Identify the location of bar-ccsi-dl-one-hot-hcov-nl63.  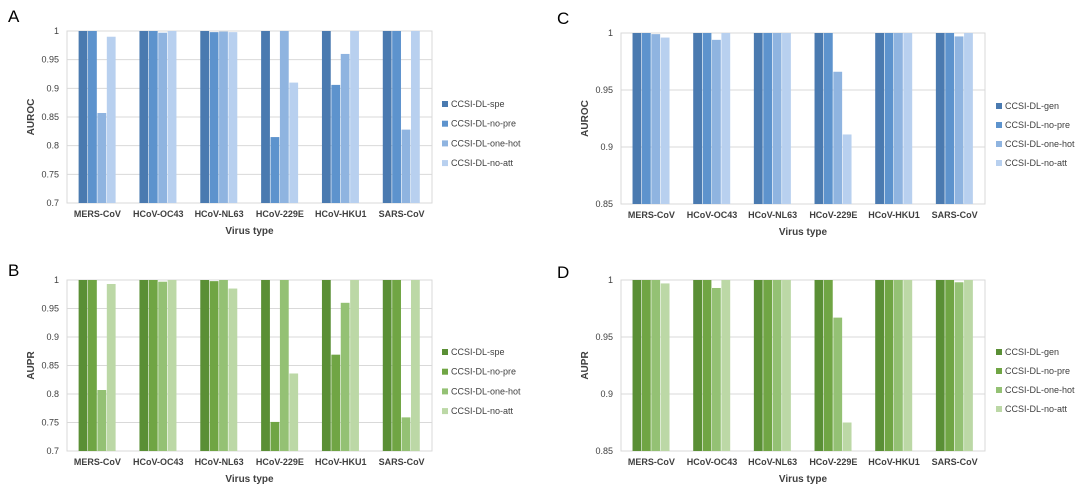
(223, 117).